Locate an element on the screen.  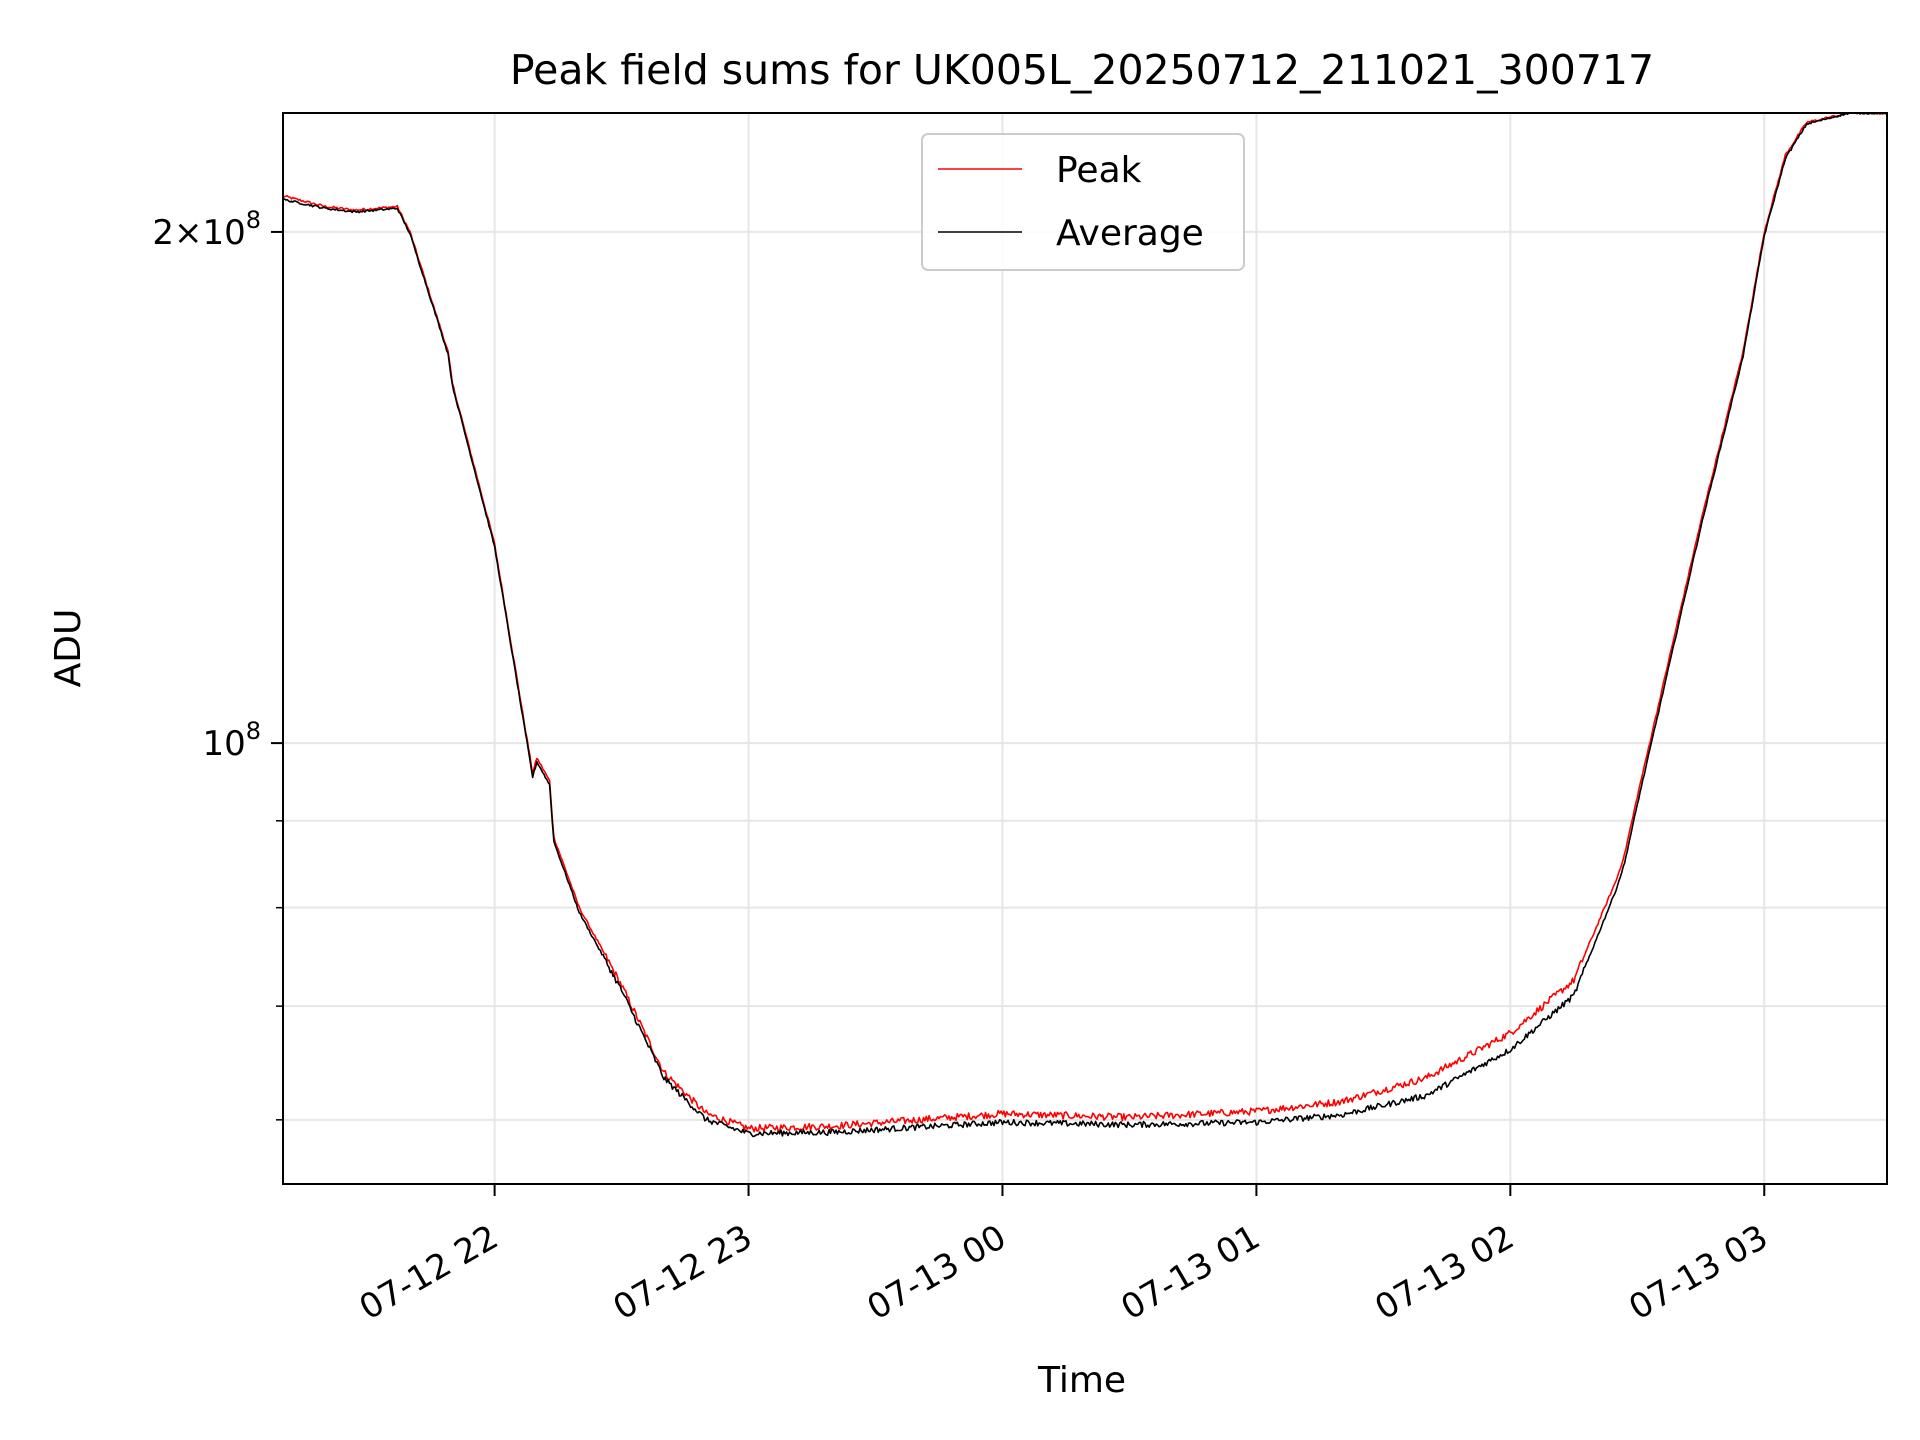
legend-label-peak: Peak is located at coordinates (1099, 170).